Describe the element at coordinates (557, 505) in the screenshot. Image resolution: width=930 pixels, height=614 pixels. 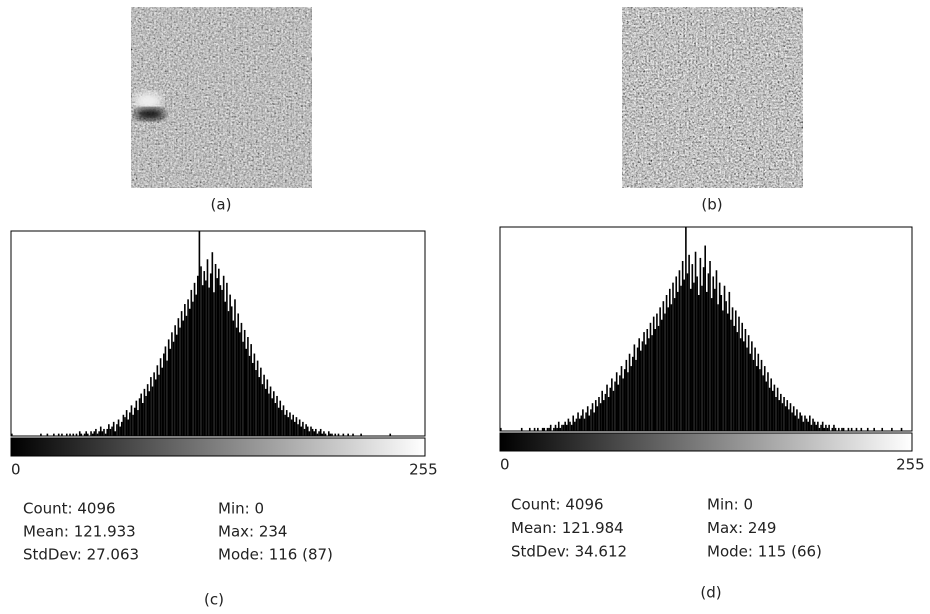
I see `stat-text: Count: 4096` at that location.